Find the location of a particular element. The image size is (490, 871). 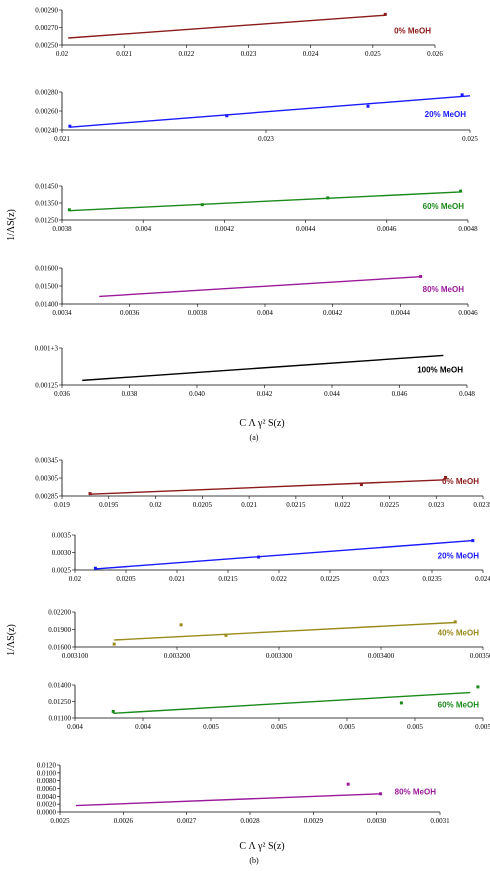

x-tick-label: 0.0235 is located at coordinates (481, 505).